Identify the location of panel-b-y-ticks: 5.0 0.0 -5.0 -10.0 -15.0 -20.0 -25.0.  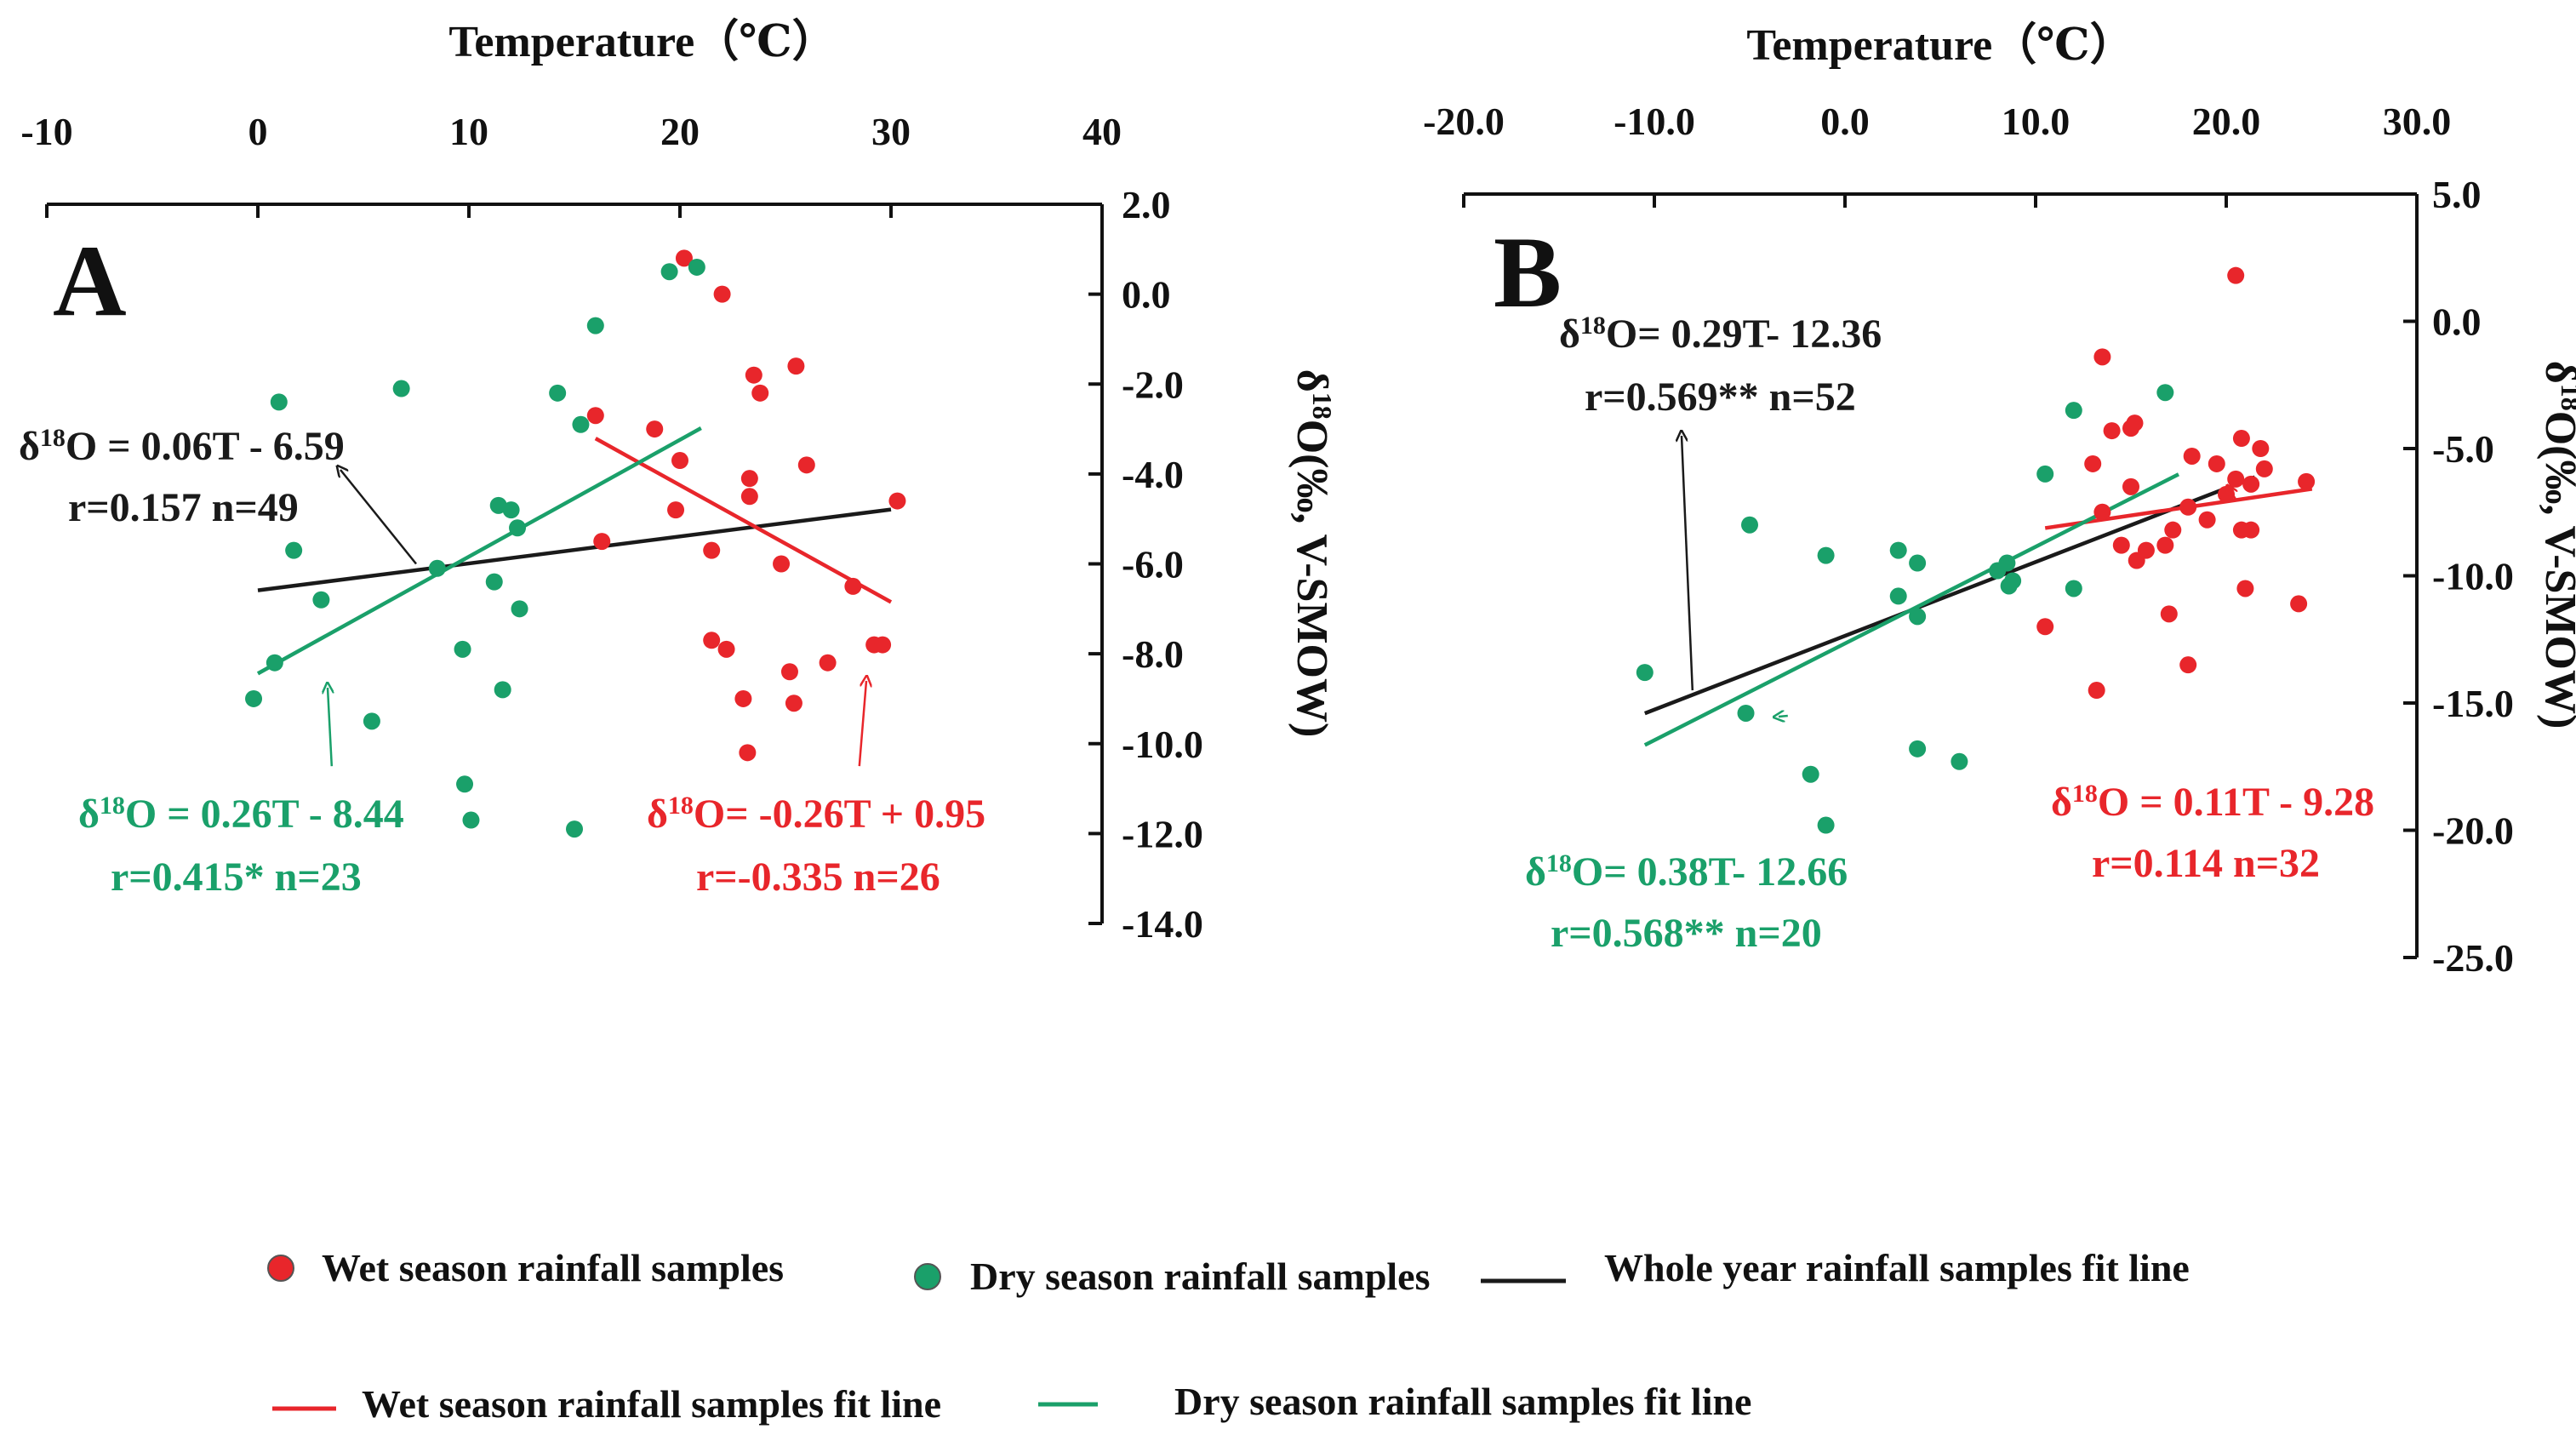
(2473, 576).